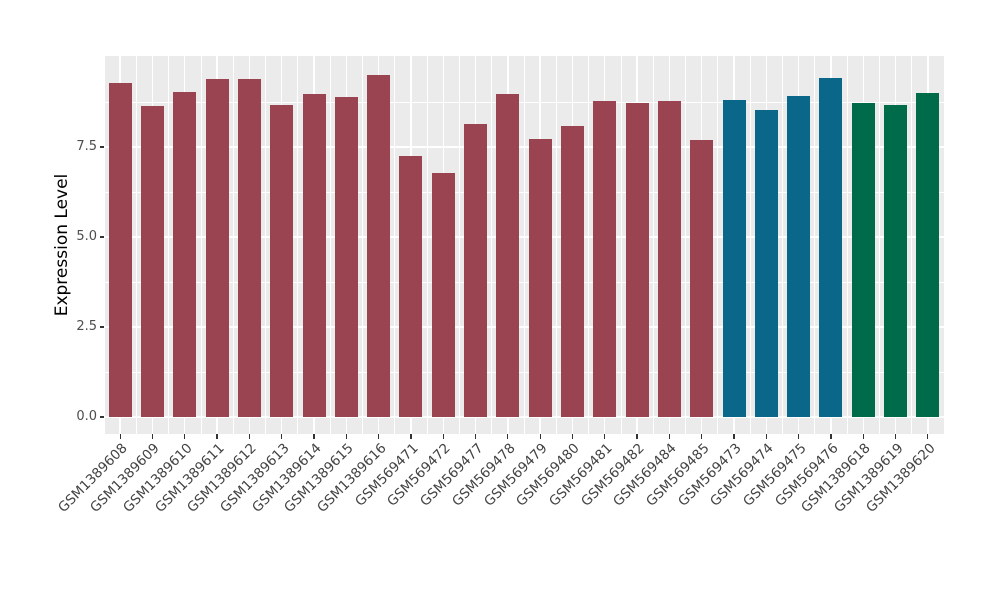 This screenshot has height=607, width=1000. What do you see at coordinates (217, 248) in the screenshot?
I see `bar-GSM1389611` at bounding box center [217, 248].